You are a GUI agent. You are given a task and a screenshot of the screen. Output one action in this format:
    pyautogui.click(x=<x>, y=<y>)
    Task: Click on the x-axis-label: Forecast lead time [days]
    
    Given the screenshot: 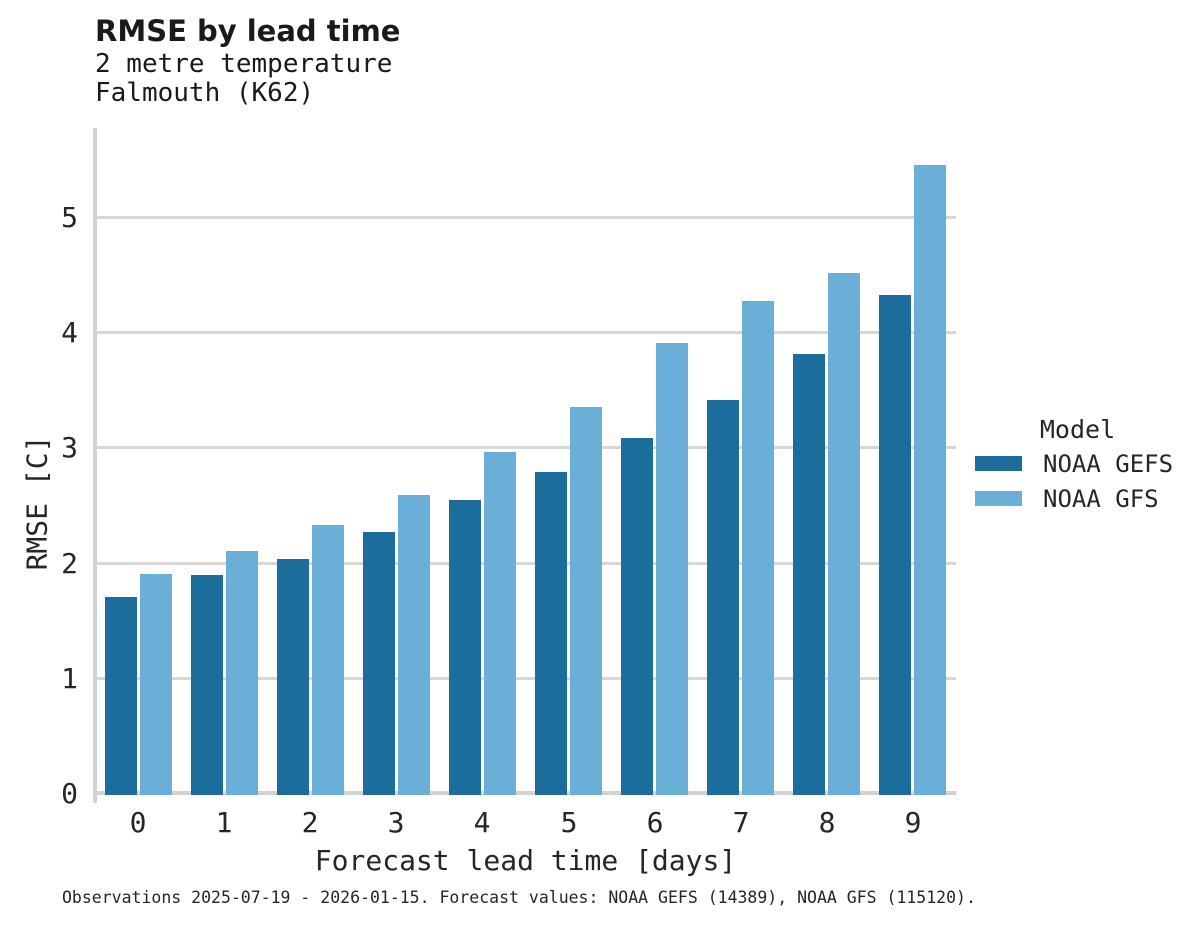 What is the action you would take?
    pyautogui.click(x=525, y=860)
    